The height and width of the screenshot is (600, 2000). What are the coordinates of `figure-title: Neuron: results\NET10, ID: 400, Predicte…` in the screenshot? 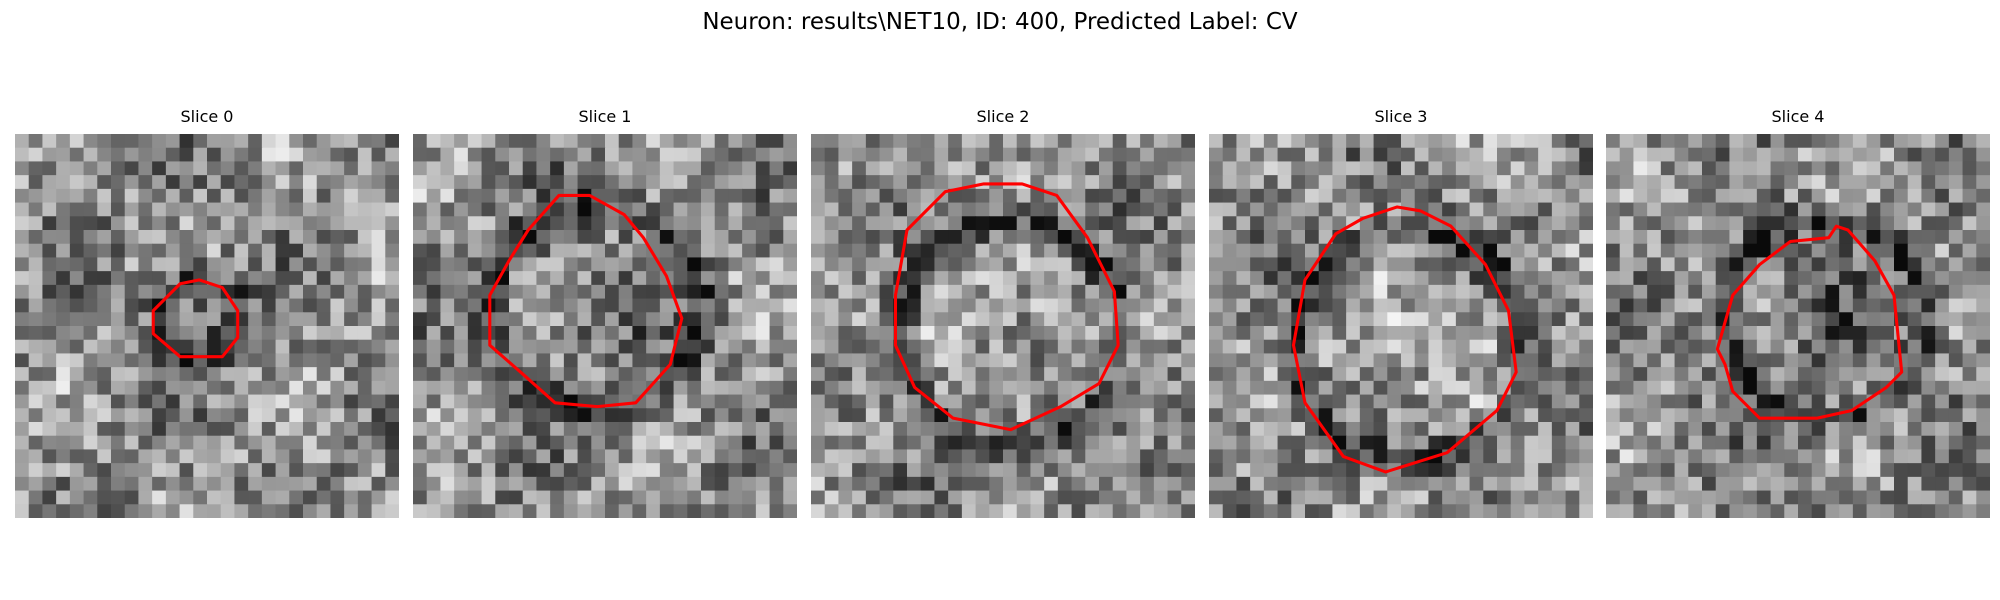 It's located at (1000, 22).